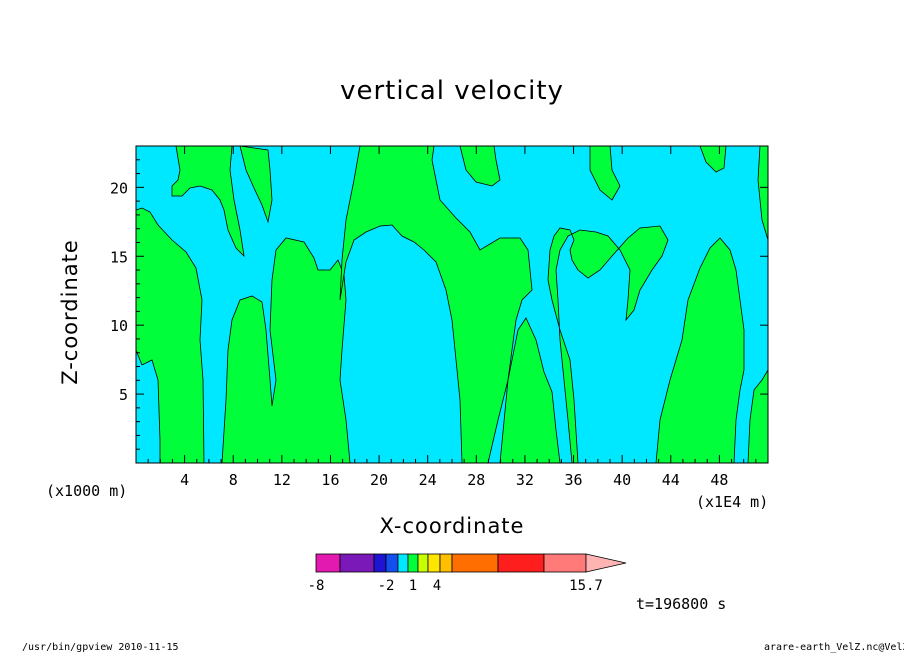 The image size is (904, 654). Describe the element at coordinates (413, 586) in the screenshot. I see `colorbar-label: 1` at that location.